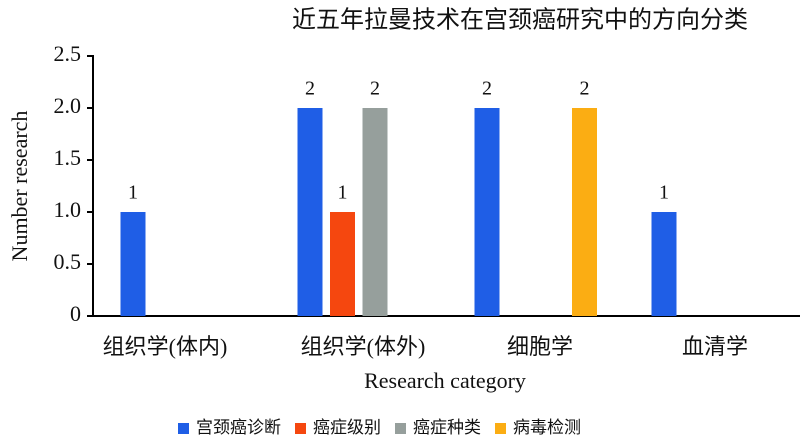  Describe the element at coordinates (447, 427) in the screenshot. I see `legend-label: 癌症种类` at that location.